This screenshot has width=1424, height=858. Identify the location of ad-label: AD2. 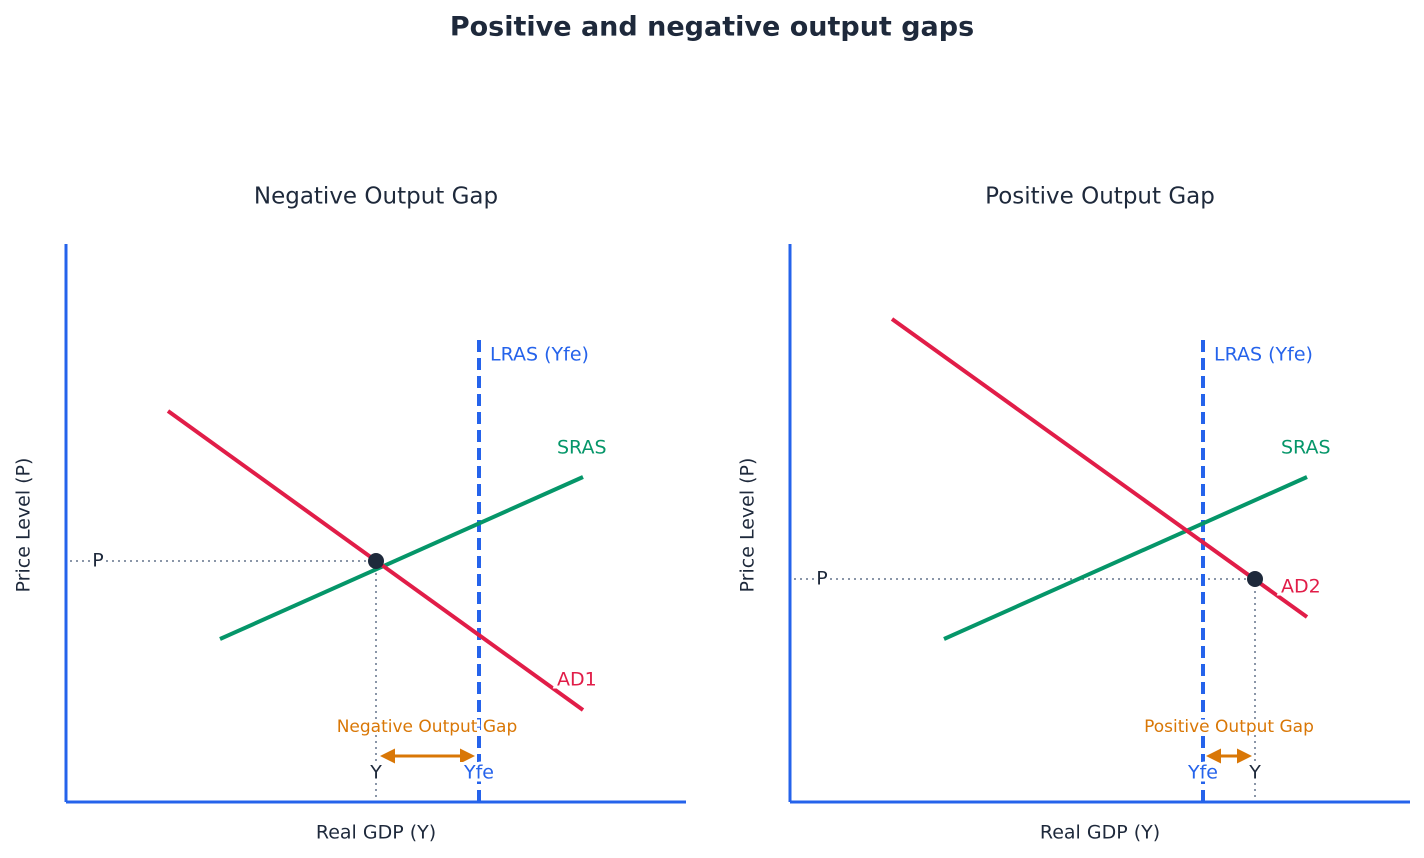
(1301, 587).